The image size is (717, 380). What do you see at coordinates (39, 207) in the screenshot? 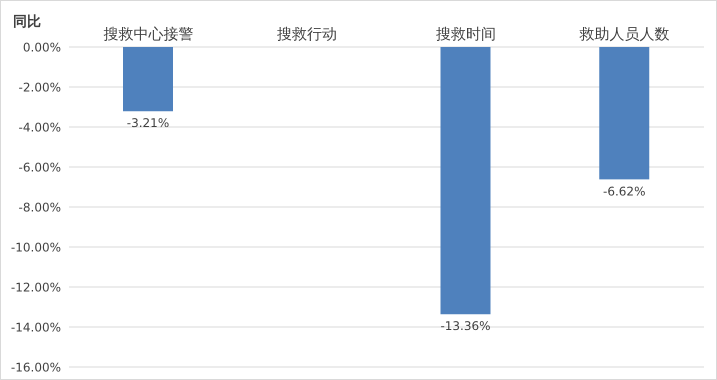
I see `y-tick-label: -8.00%` at bounding box center [39, 207].